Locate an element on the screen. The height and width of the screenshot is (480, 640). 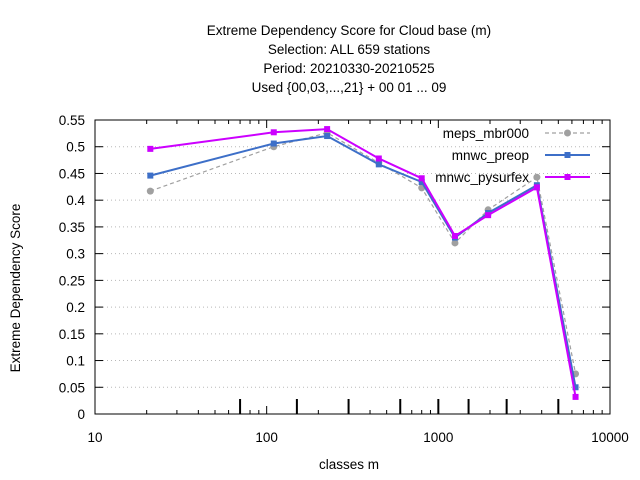
legend-marker-mnwc_preop is located at coordinates (567, 155).